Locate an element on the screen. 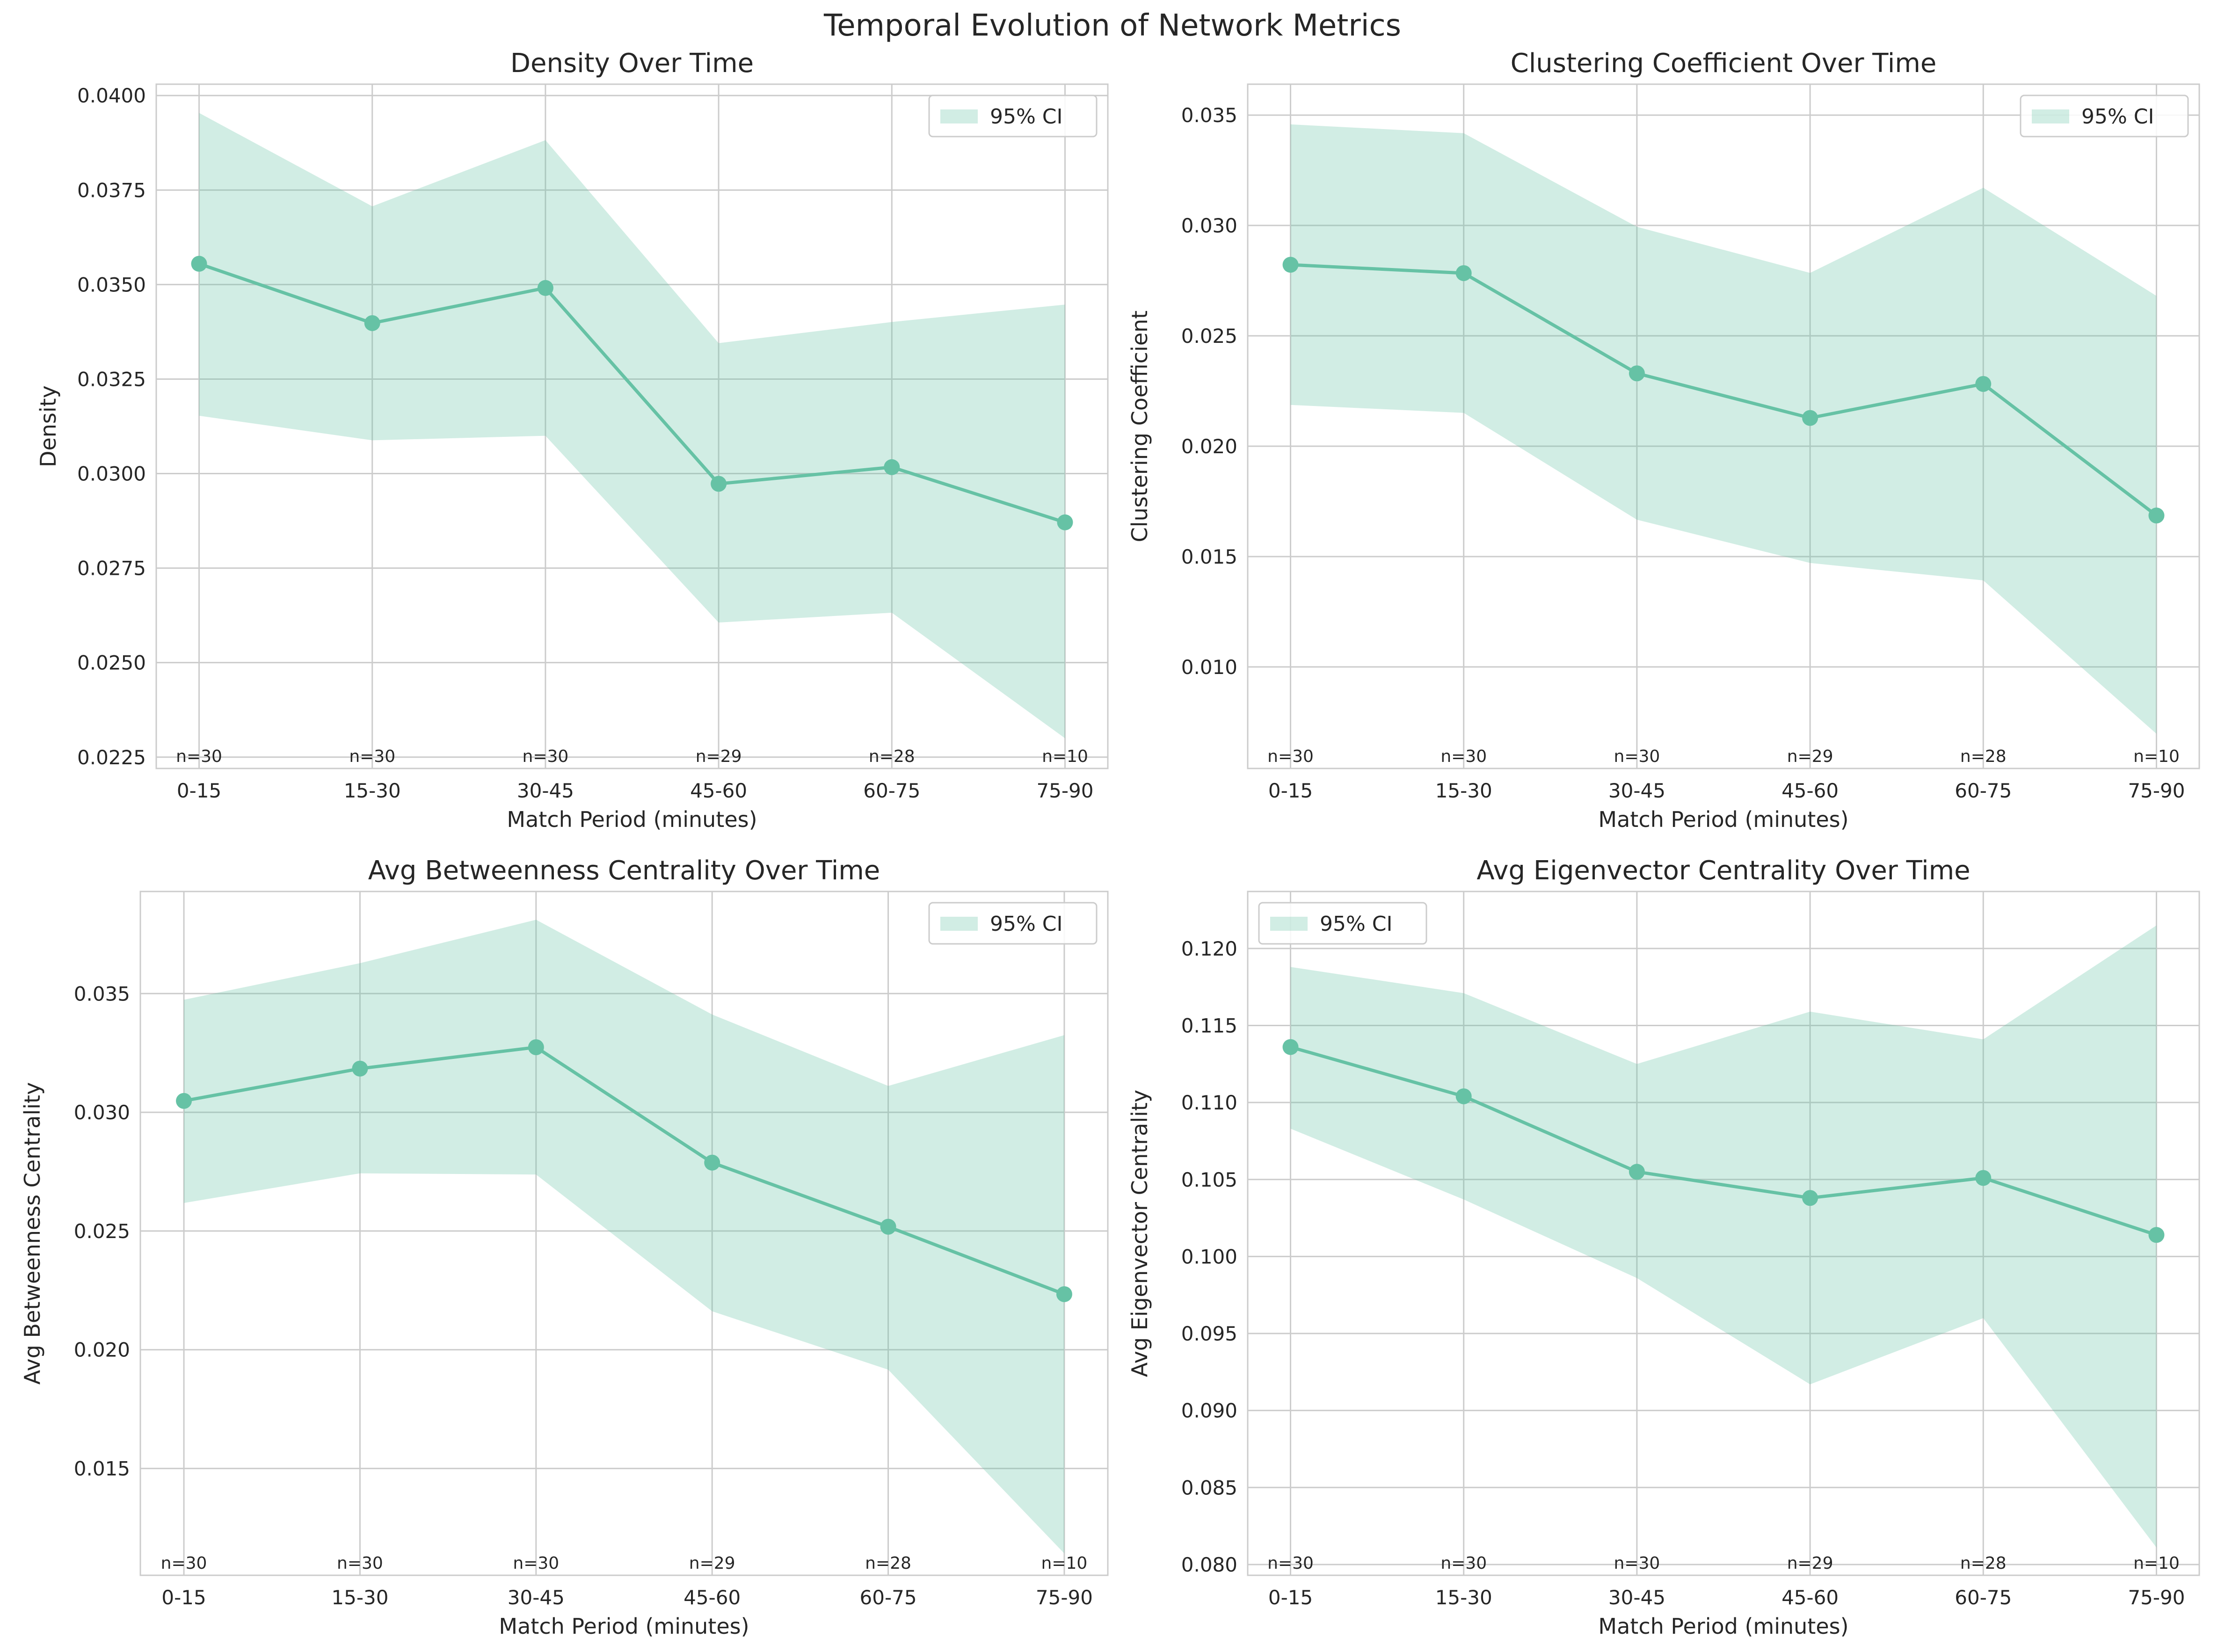  y-tick-label: 0.0400 is located at coordinates (111, 95).